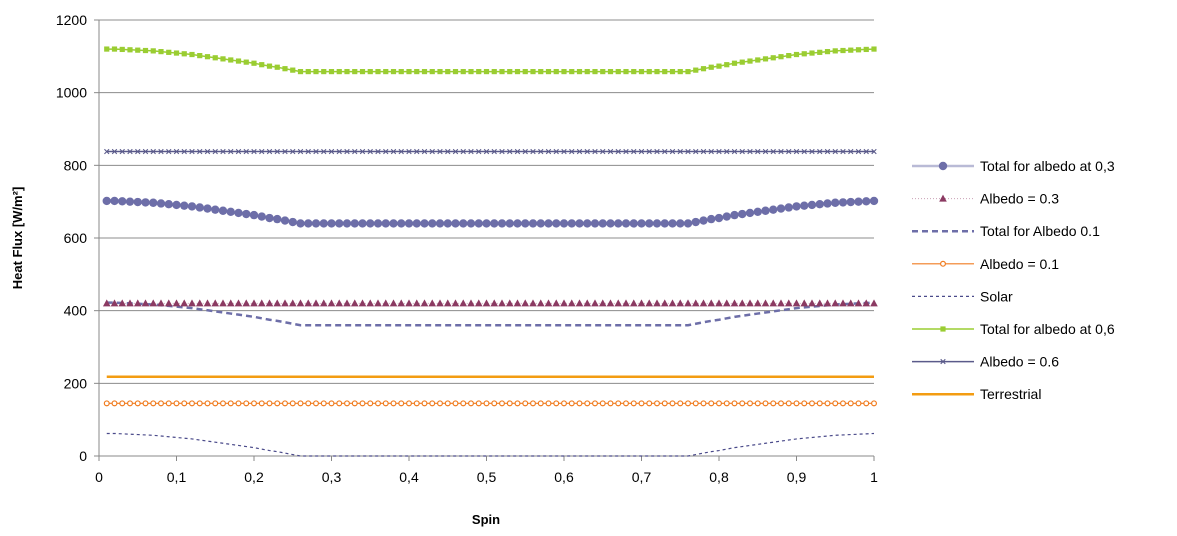 Image resolution: width=1177 pixels, height=536 pixels. What do you see at coordinates (486, 519) in the screenshot?
I see `x-axis-title: Spin` at bounding box center [486, 519].